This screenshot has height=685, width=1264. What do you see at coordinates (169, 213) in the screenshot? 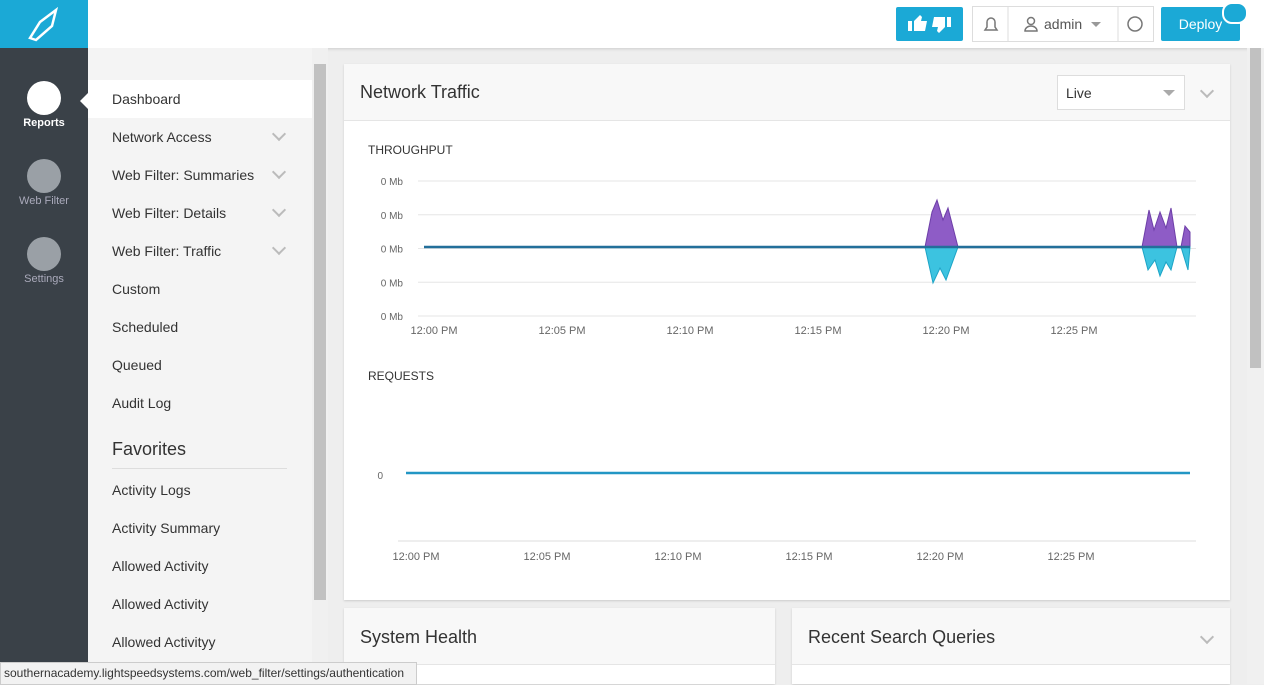
I see `menu-item: Web Filter: Details` at bounding box center [169, 213].